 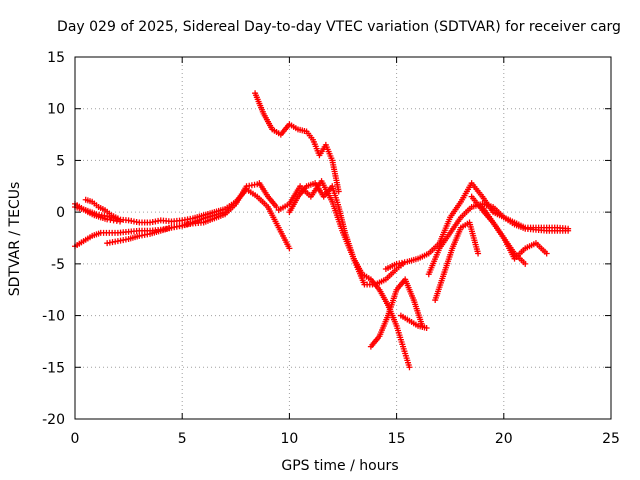 I want to click on y-tick-label: 15, so click(x=56, y=58).